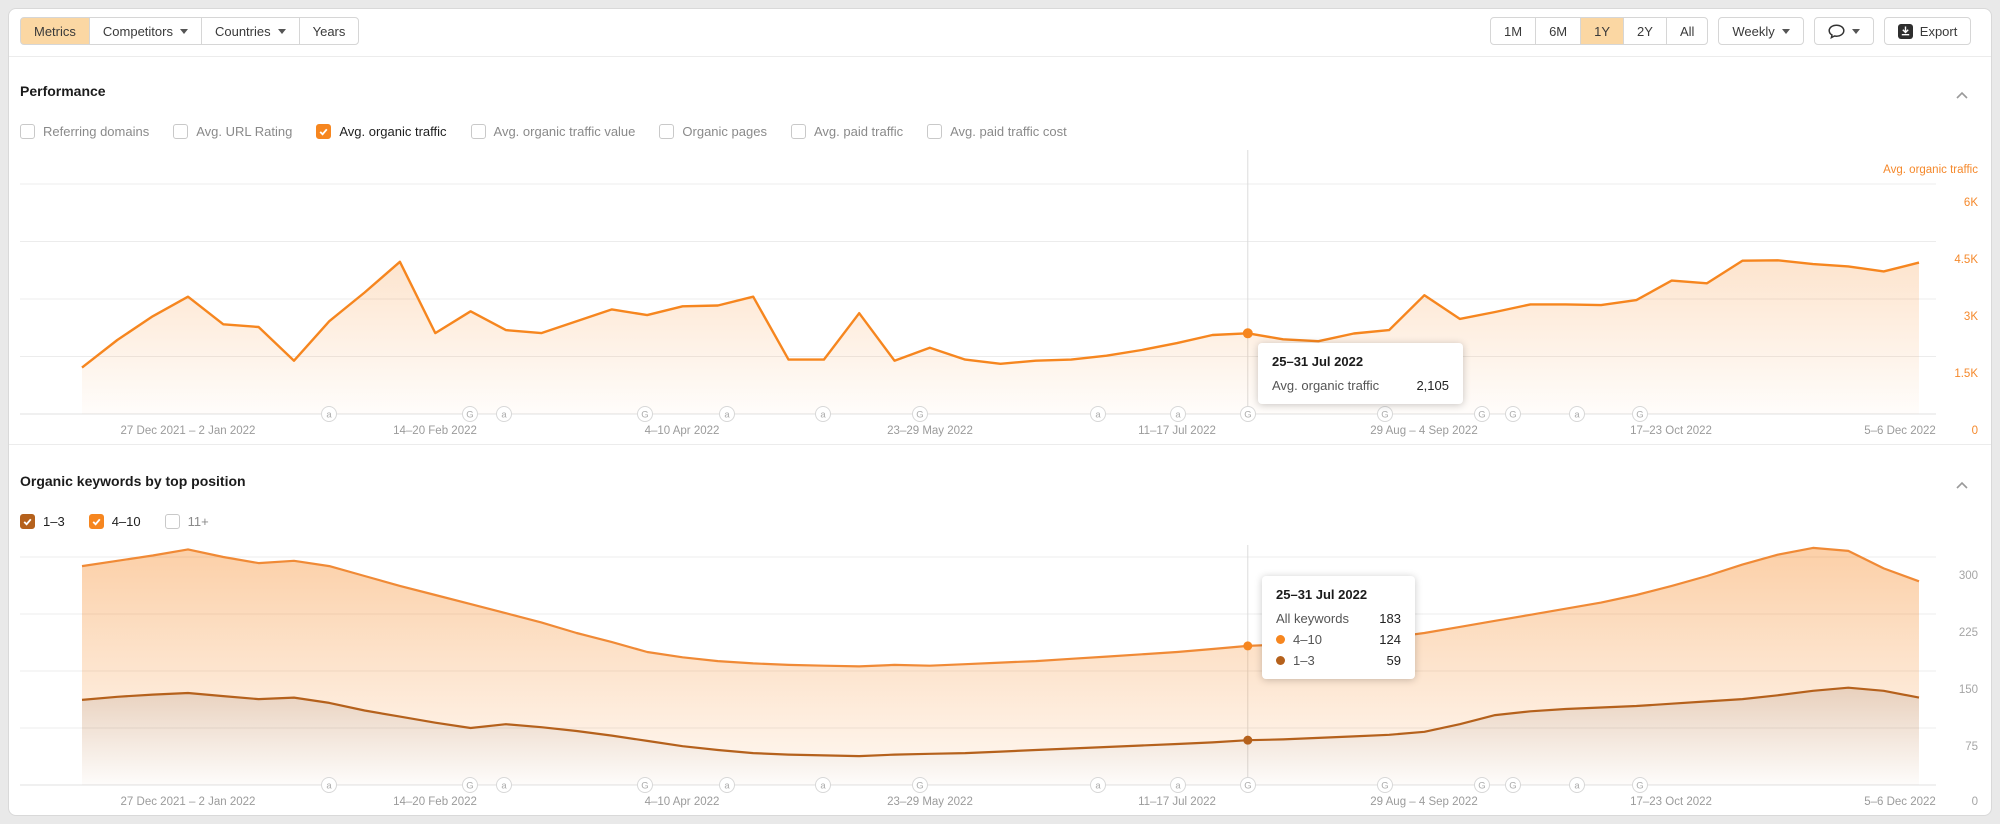  I want to click on metric-checkbox-avg-paid-traffic: Avg. paid traffic, so click(847, 131).